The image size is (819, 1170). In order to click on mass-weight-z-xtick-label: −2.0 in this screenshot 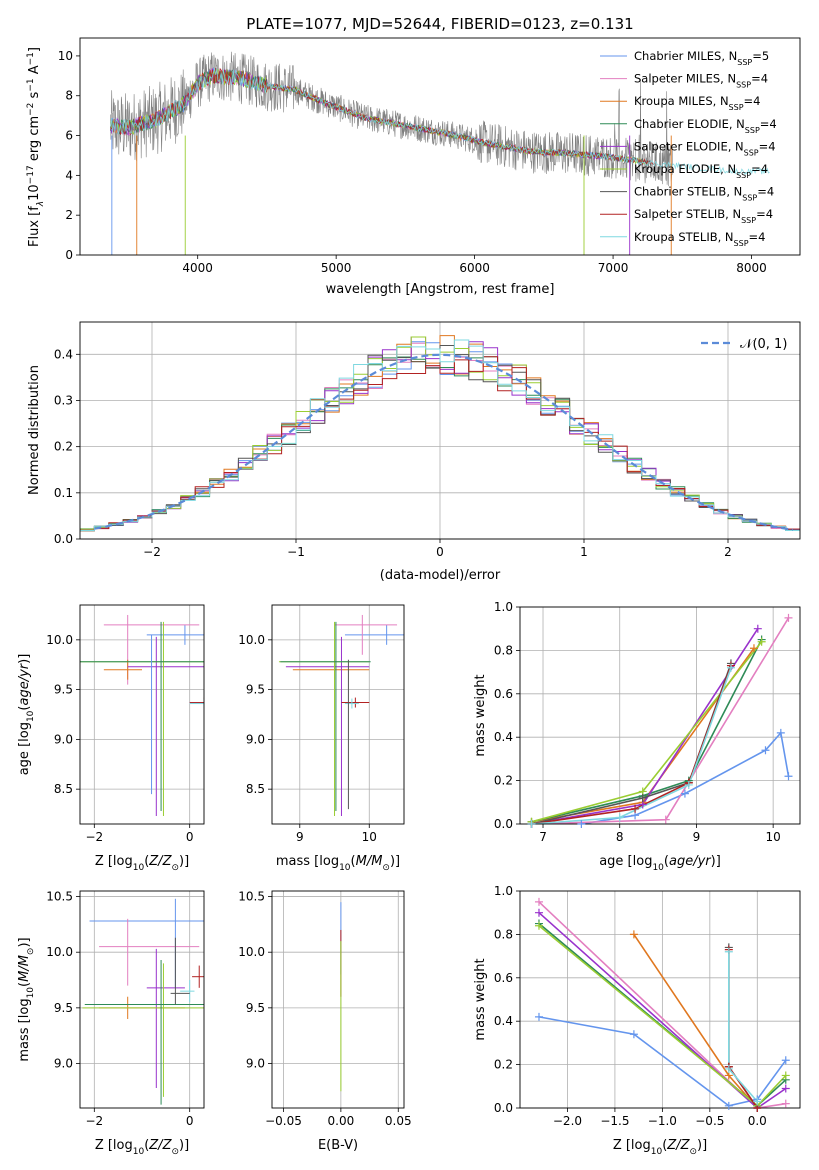, I will do `click(567, 1121)`.